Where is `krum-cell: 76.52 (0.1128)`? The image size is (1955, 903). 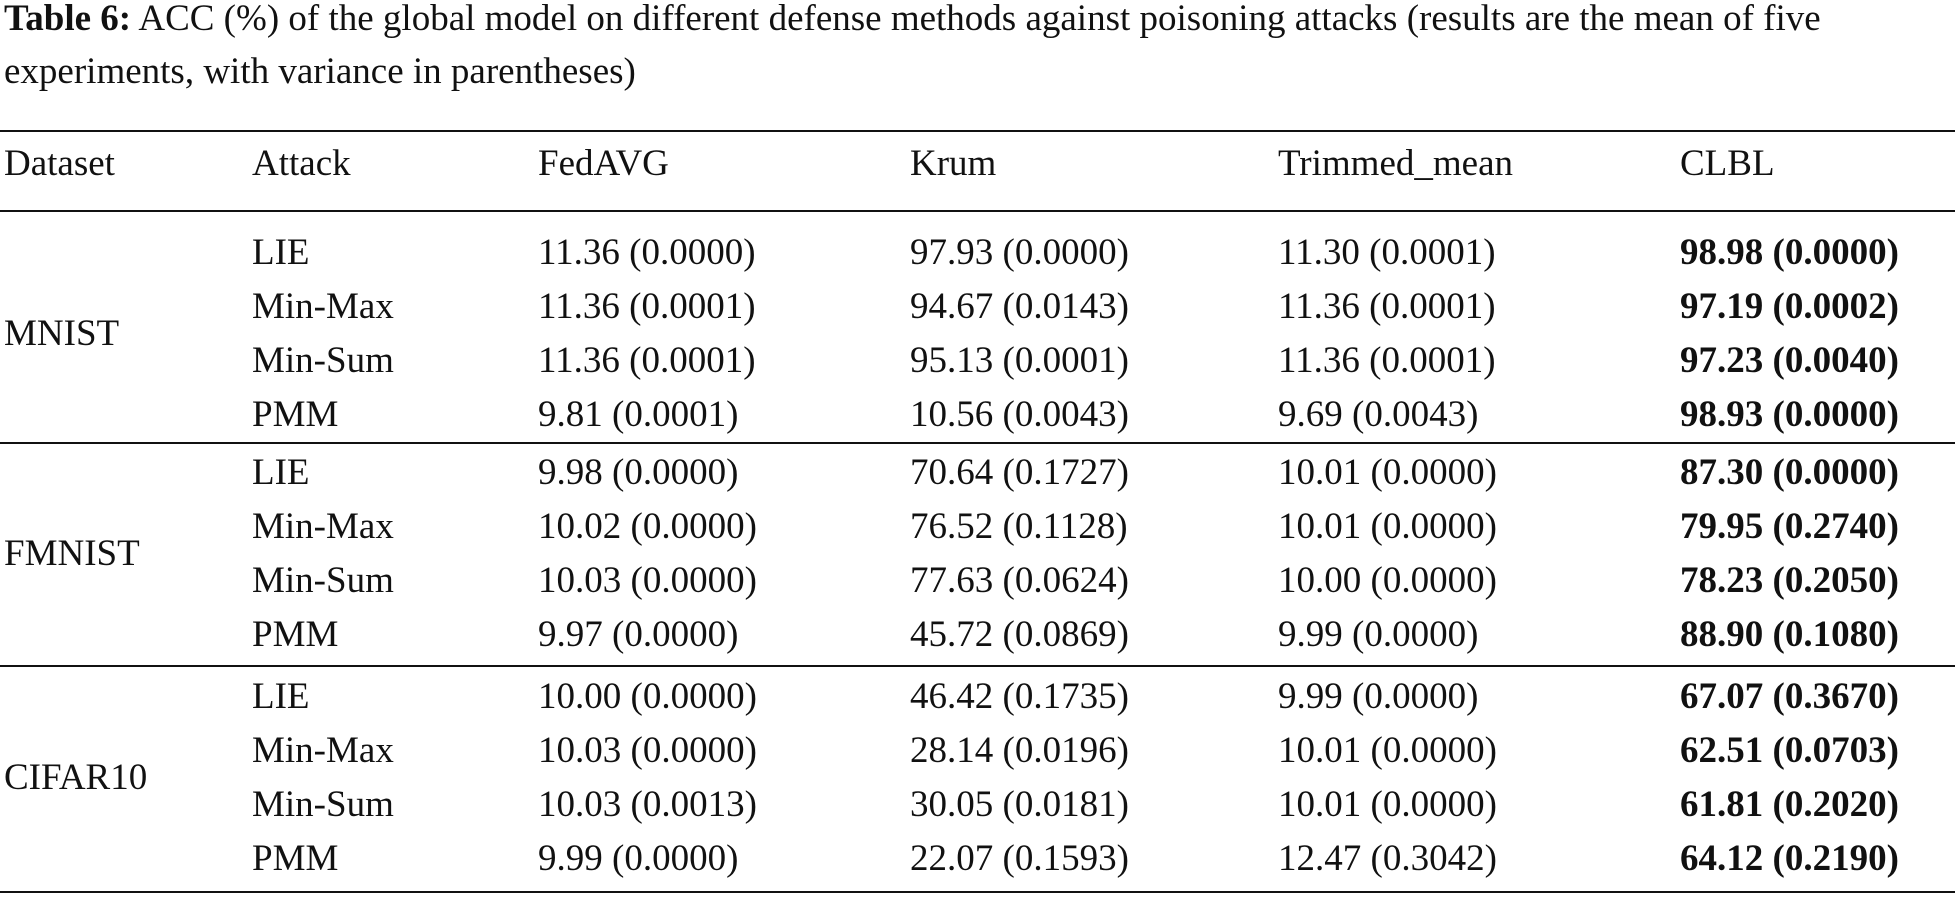 krum-cell: 76.52 (0.1128) is located at coordinates (1019, 526).